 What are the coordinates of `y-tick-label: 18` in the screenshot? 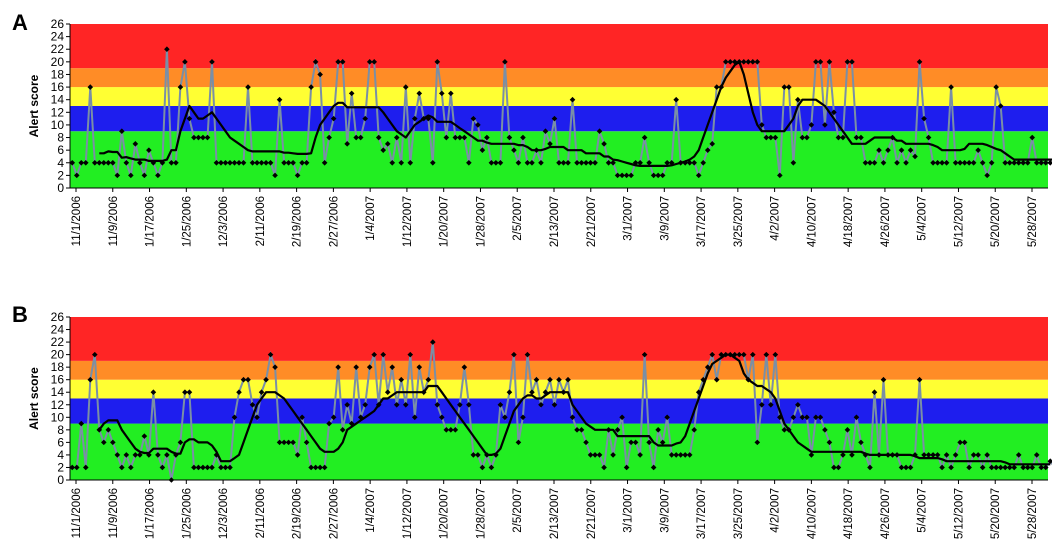 It's located at (58, 74).